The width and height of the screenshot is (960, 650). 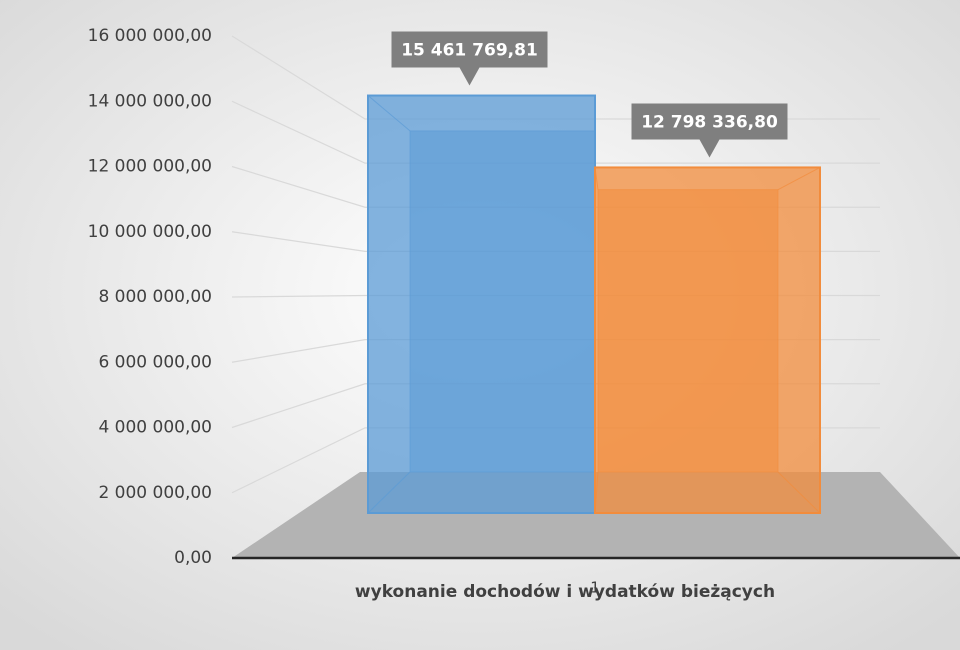 I want to click on y-tick-label: 2 000 000,00, so click(x=155, y=493).